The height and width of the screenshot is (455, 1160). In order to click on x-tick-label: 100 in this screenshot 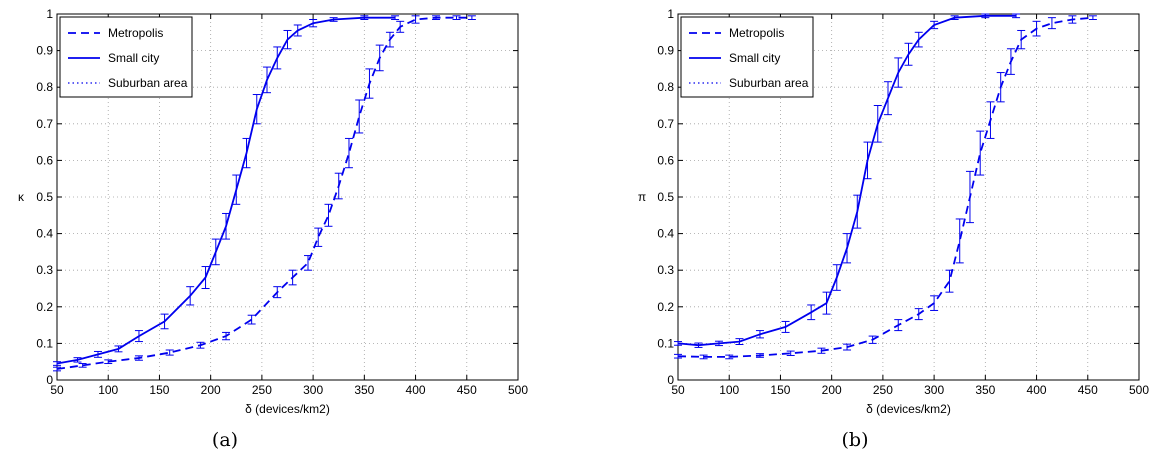, I will do `click(729, 390)`.